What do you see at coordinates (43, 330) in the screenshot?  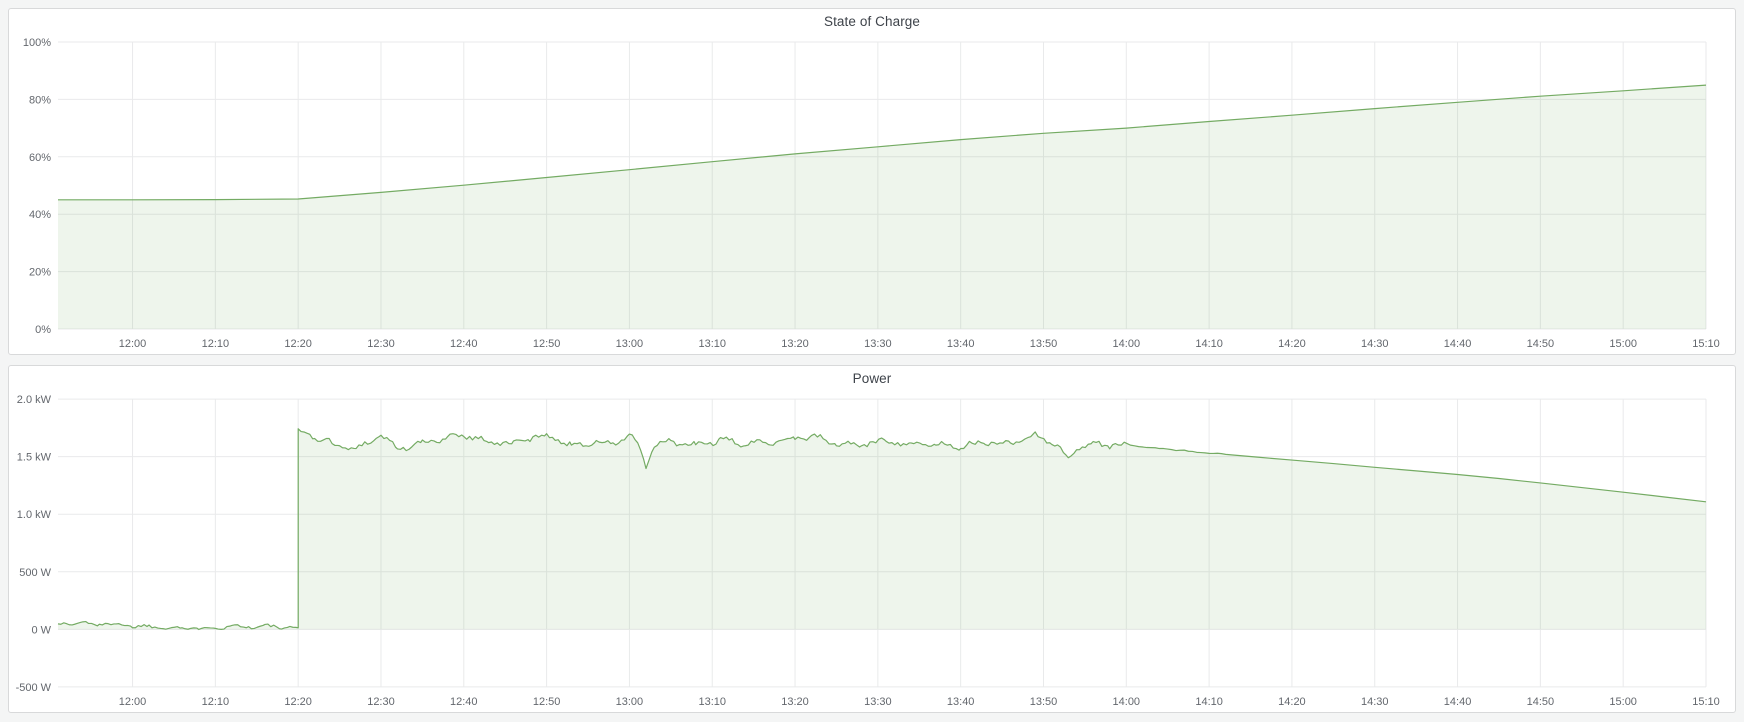 I see `y-tick-label: 0%` at bounding box center [43, 330].